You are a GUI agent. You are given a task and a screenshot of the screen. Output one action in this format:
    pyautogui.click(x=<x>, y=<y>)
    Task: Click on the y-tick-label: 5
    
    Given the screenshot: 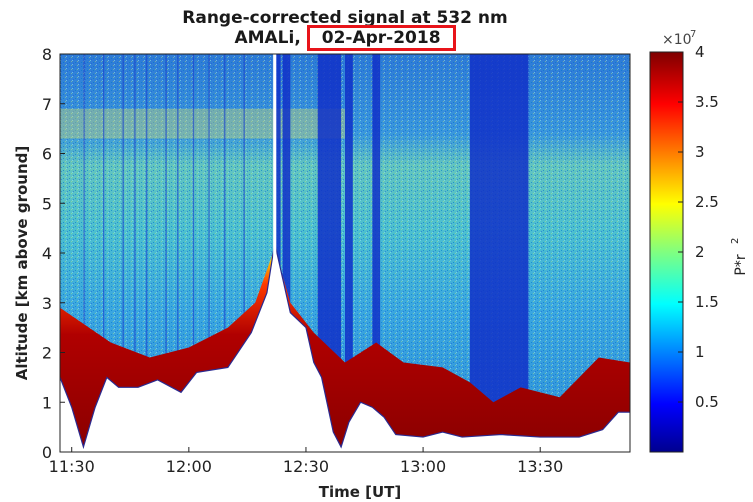 What is the action you would take?
    pyautogui.click(x=47, y=203)
    